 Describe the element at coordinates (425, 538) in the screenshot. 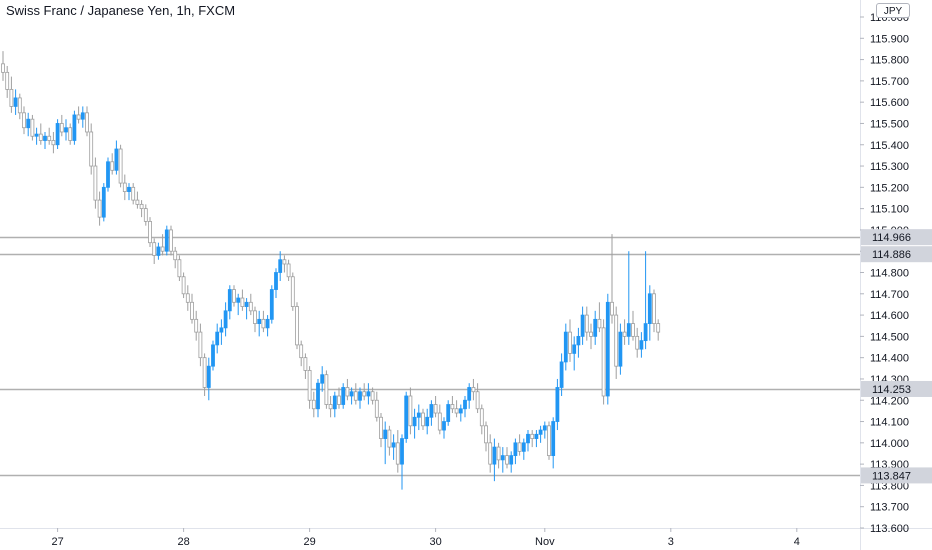

I see `time-axis: 27 28 29 30 Nov 3 4` at that location.